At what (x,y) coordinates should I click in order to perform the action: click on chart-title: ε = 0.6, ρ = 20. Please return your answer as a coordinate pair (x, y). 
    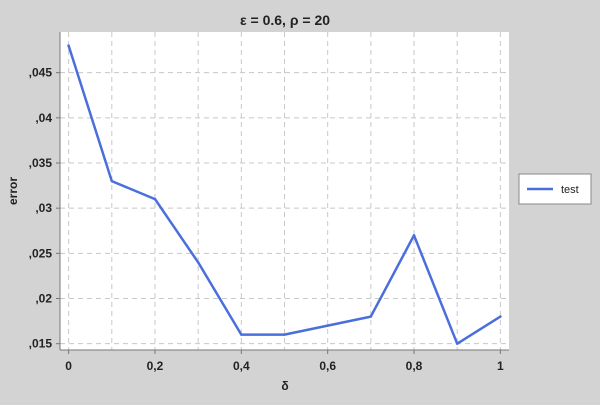
    Looking at the image, I should click on (285, 20).